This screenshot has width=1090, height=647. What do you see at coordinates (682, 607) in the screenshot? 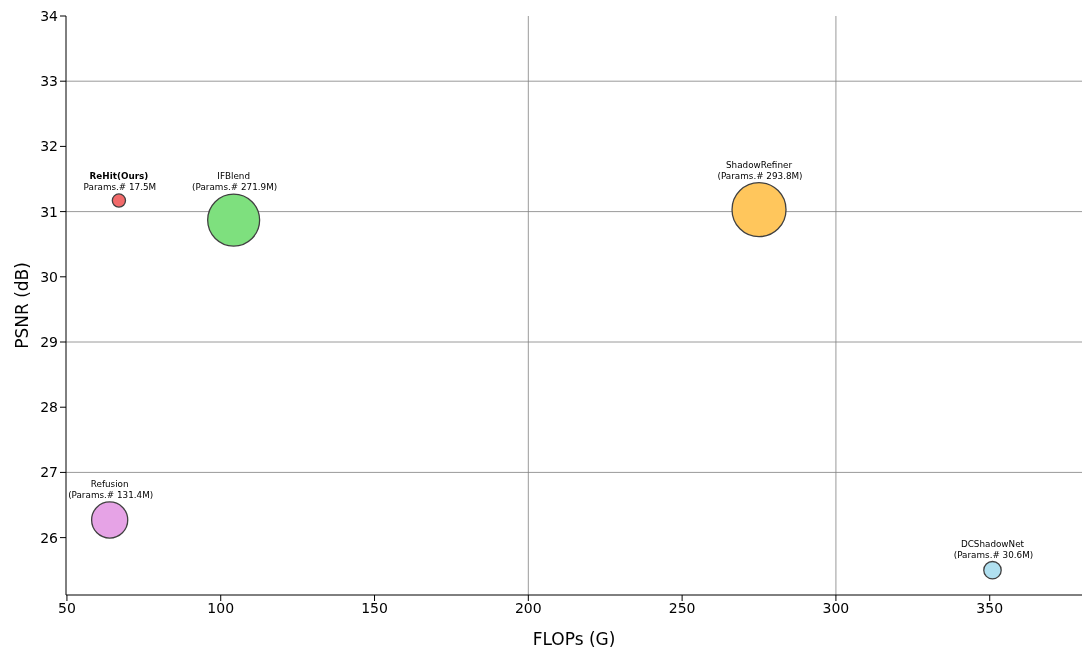
I see `x-tick-label: 250` at bounding box center [682, 607].